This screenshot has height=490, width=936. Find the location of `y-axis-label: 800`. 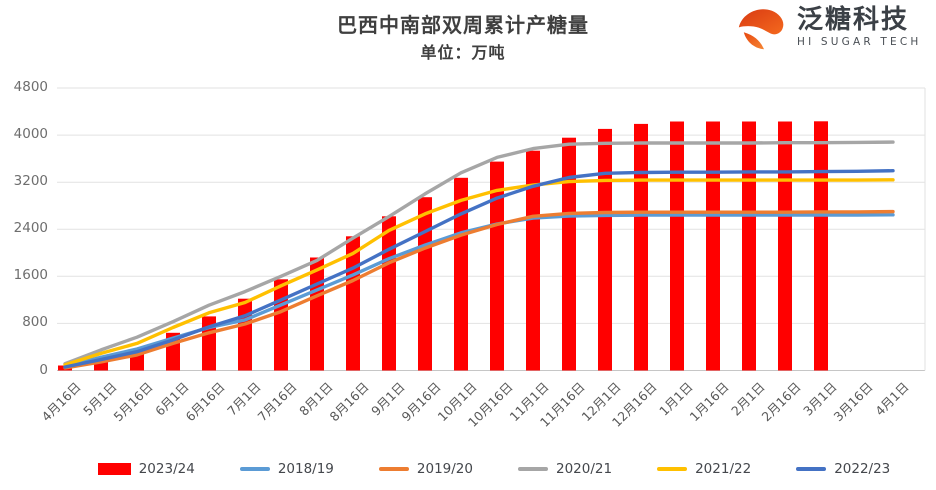

y-axis-label: 800 is located at coordinates (35, 322).